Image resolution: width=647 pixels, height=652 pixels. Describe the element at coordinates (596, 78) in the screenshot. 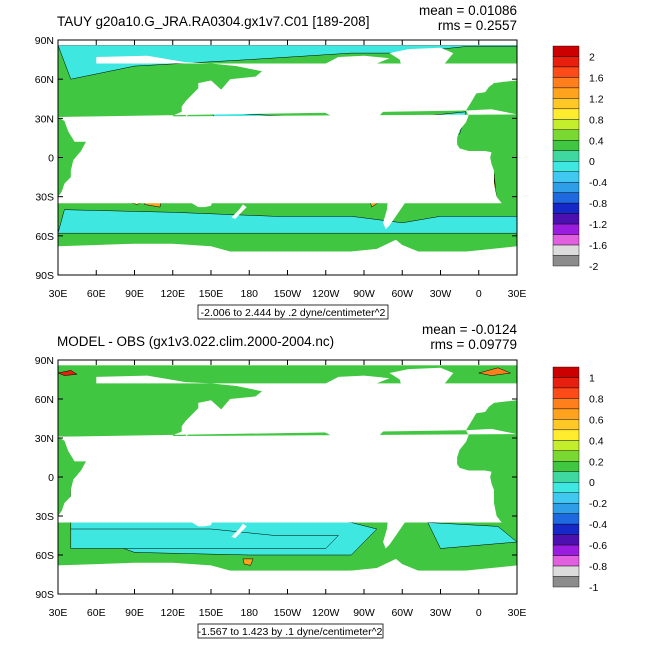

I see `colorbar-label: 1.6` at that location.